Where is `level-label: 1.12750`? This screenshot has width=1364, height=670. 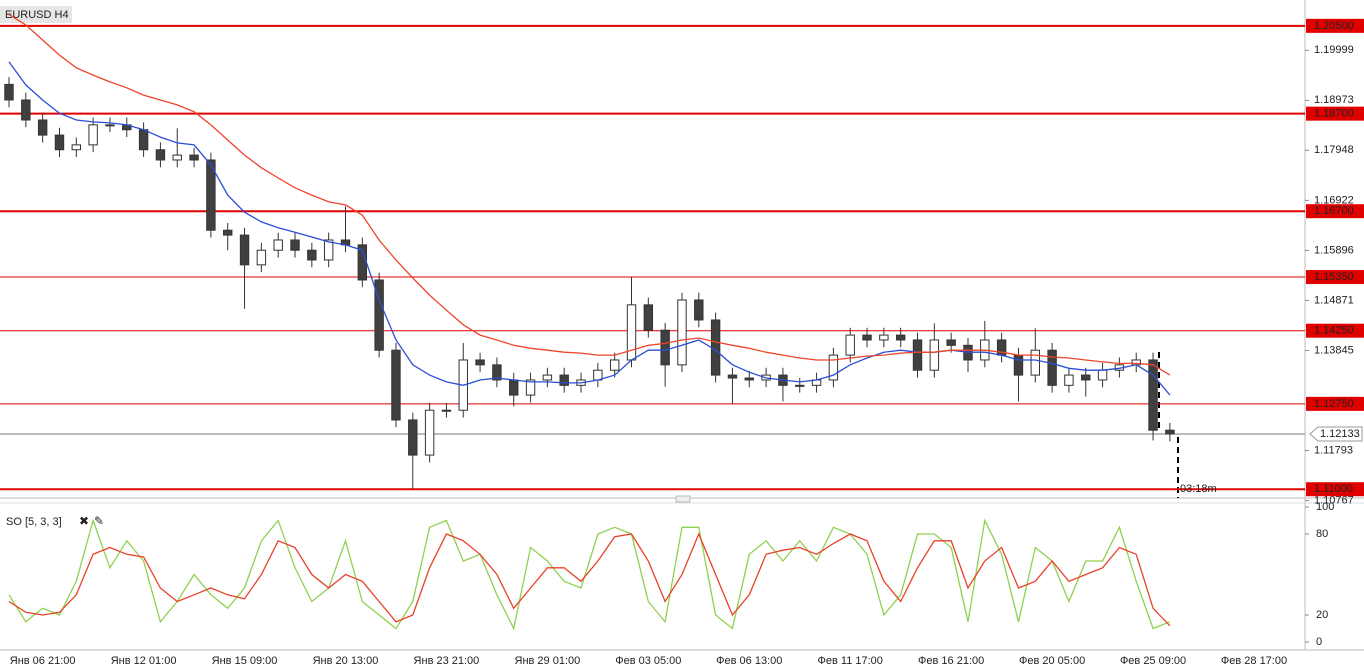 level-label: 1.12750 is located at coordinates (1334, 404).